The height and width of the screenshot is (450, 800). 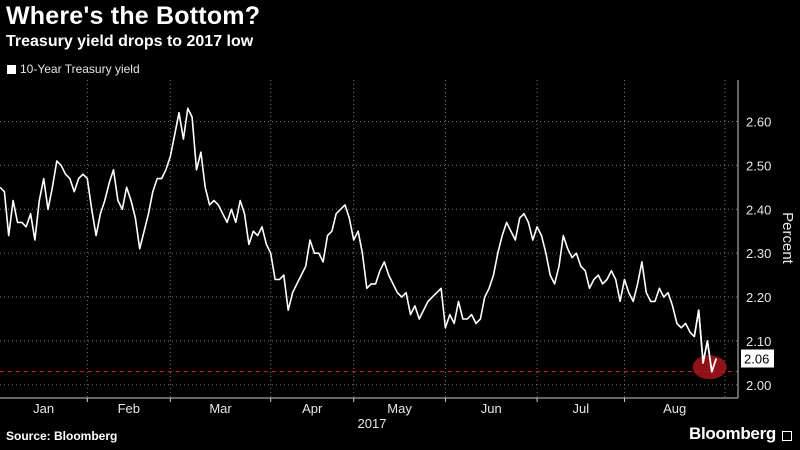 I want to click on x-tick-label: Apr, so click(x=312, y=408).